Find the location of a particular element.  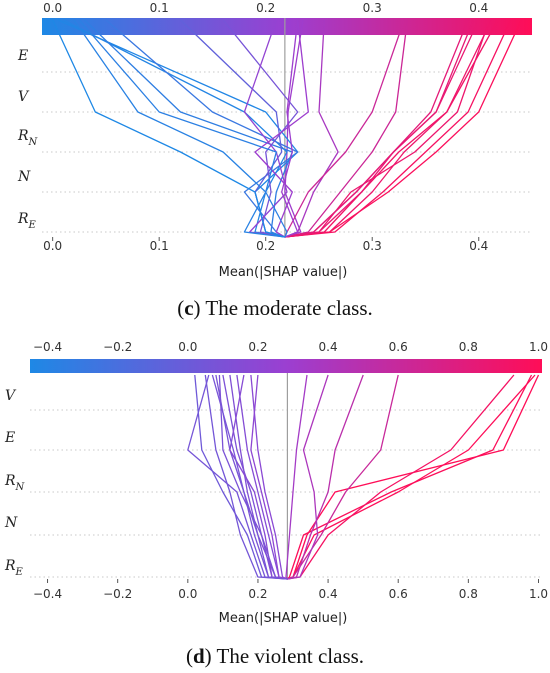

caption-text: The violent class. is located at coordinates (288, 656).